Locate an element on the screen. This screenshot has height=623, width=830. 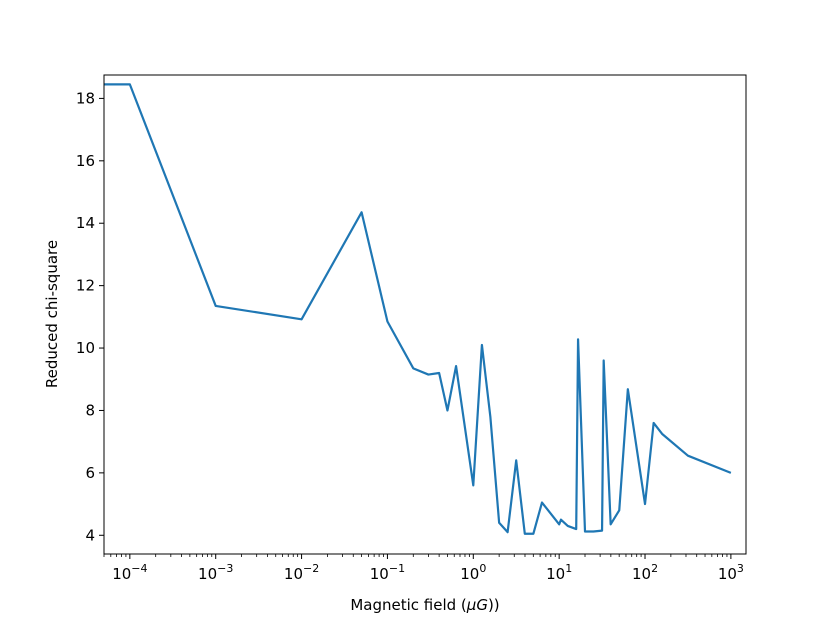
y-tick-label-3: 10 is located at coordinates (85, 348).